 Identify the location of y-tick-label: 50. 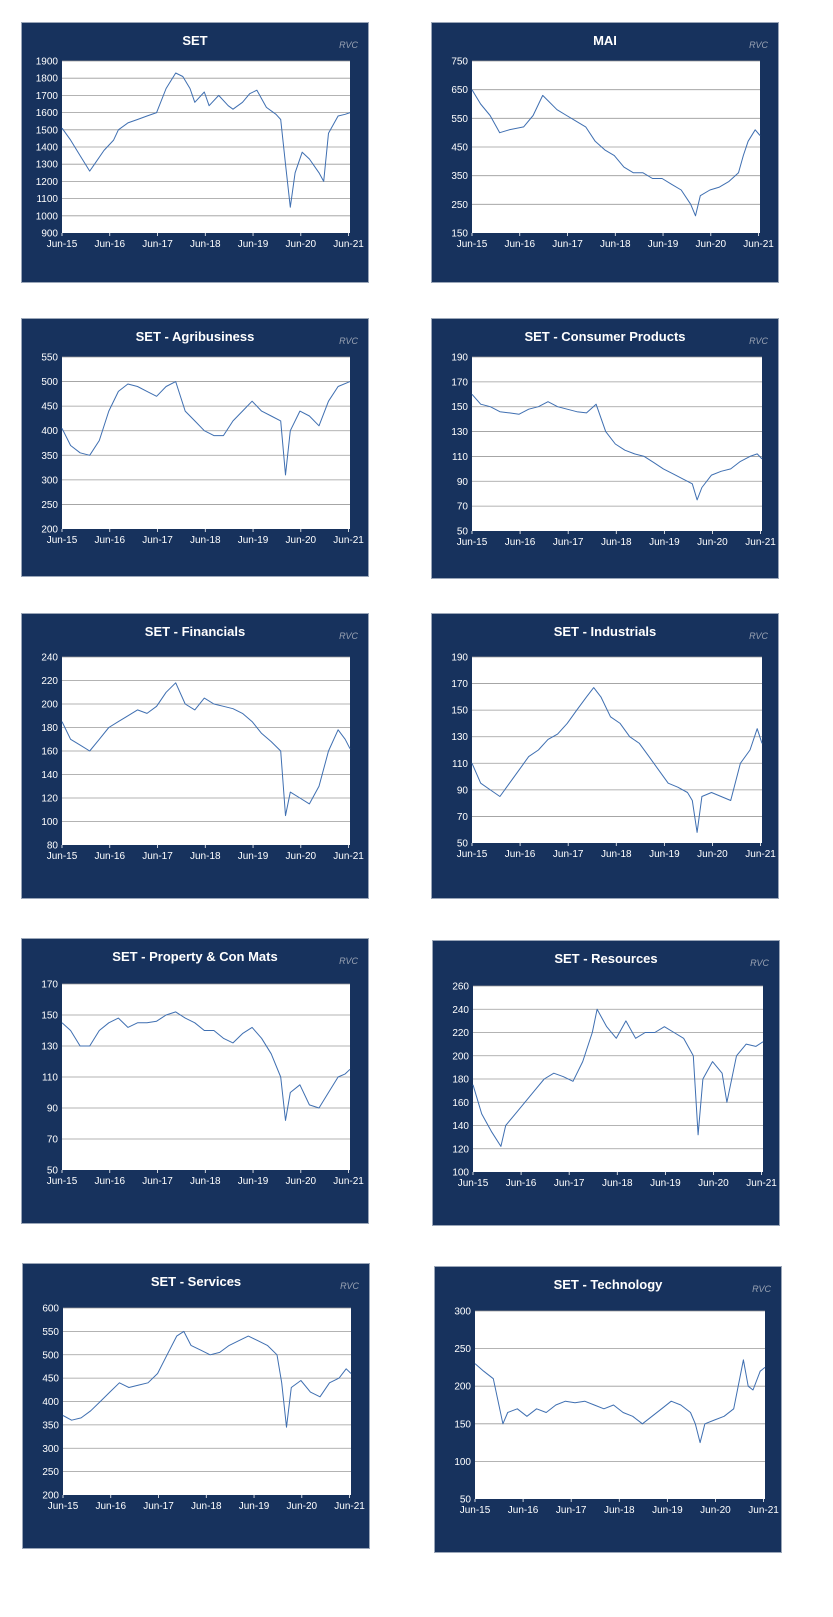
(463, 844).